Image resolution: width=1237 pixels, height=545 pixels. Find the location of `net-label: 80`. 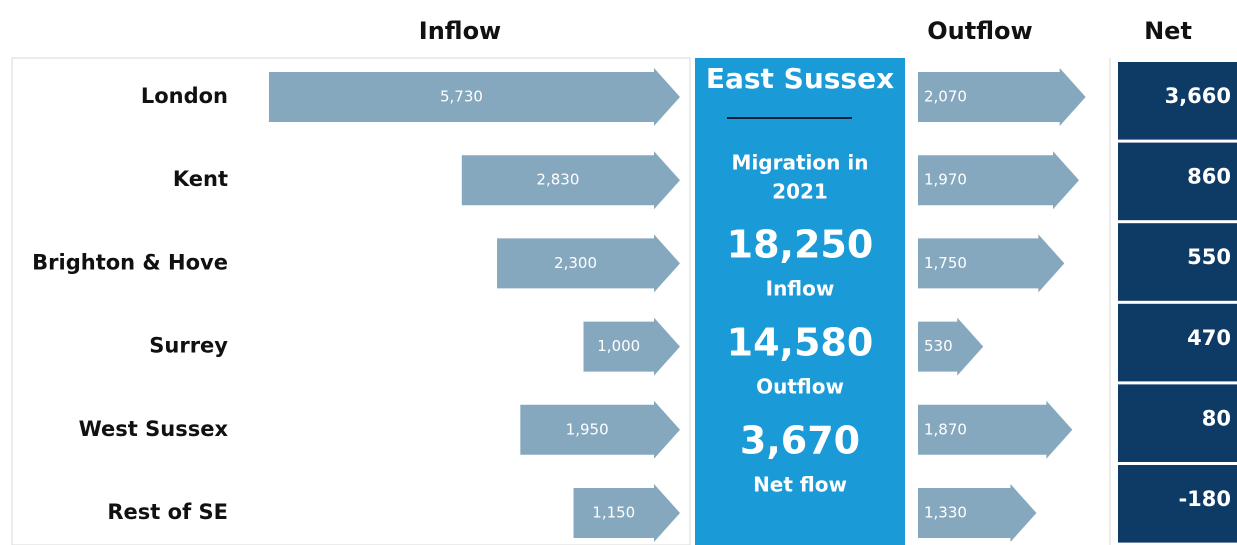

net-label: 80 is located at coordinates (1216, 418).